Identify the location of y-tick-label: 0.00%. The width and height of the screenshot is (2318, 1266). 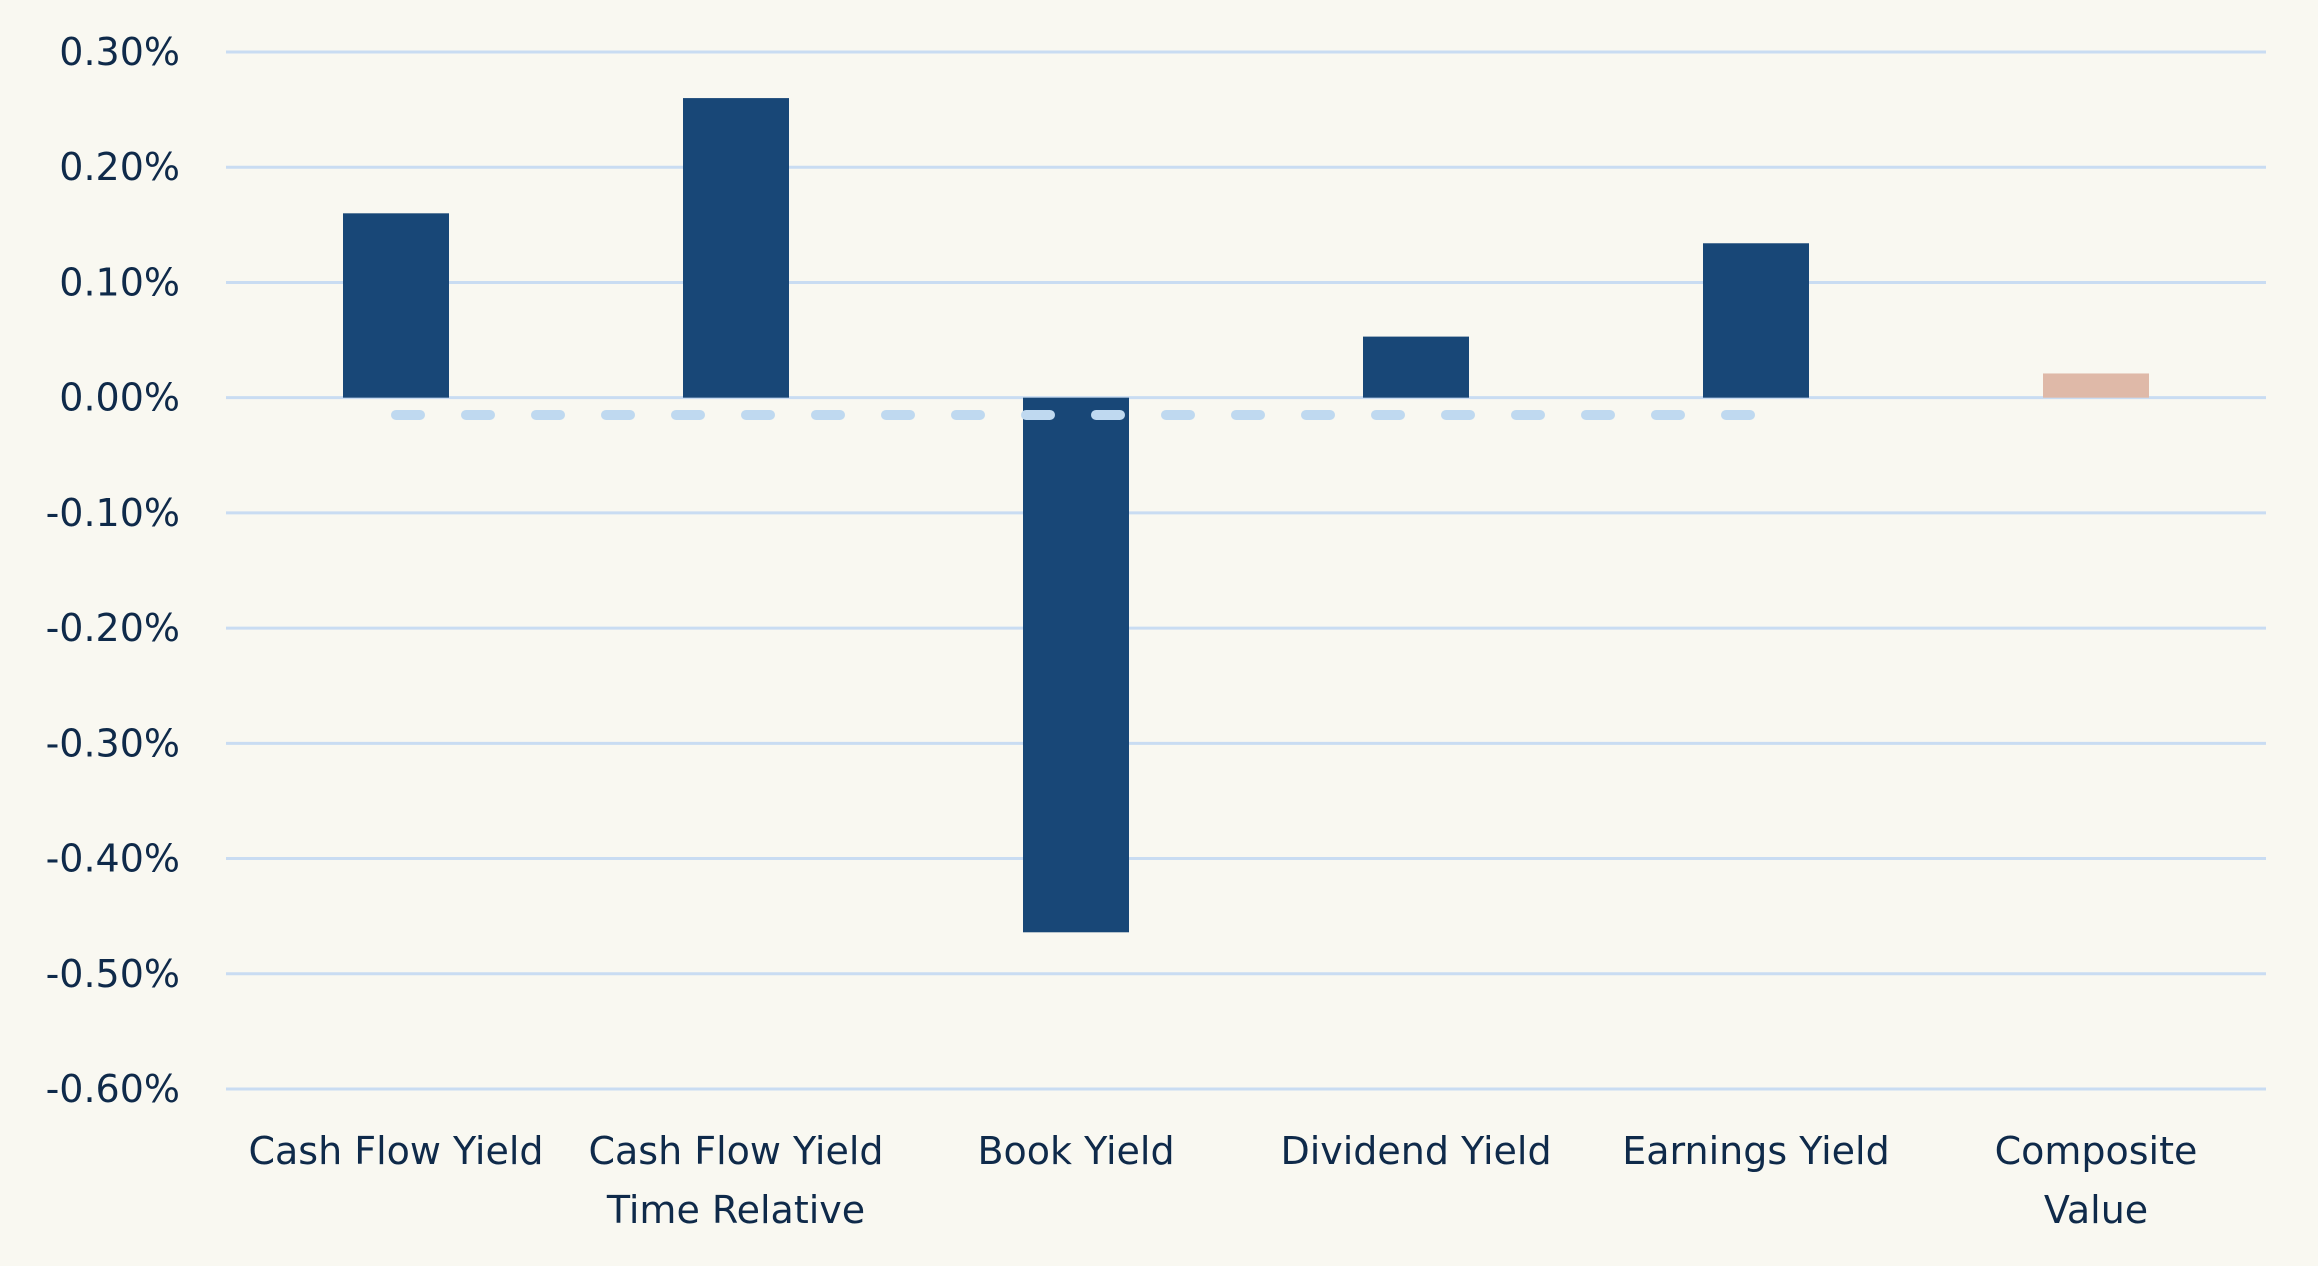
(119, 398).